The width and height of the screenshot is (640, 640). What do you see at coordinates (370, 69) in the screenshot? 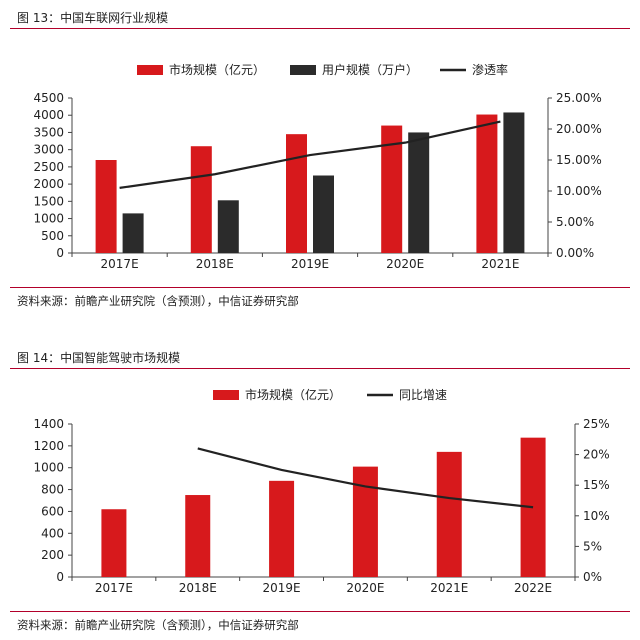
I see `legend-label: 用户规模（万户）` at bounding box center [370, 69].